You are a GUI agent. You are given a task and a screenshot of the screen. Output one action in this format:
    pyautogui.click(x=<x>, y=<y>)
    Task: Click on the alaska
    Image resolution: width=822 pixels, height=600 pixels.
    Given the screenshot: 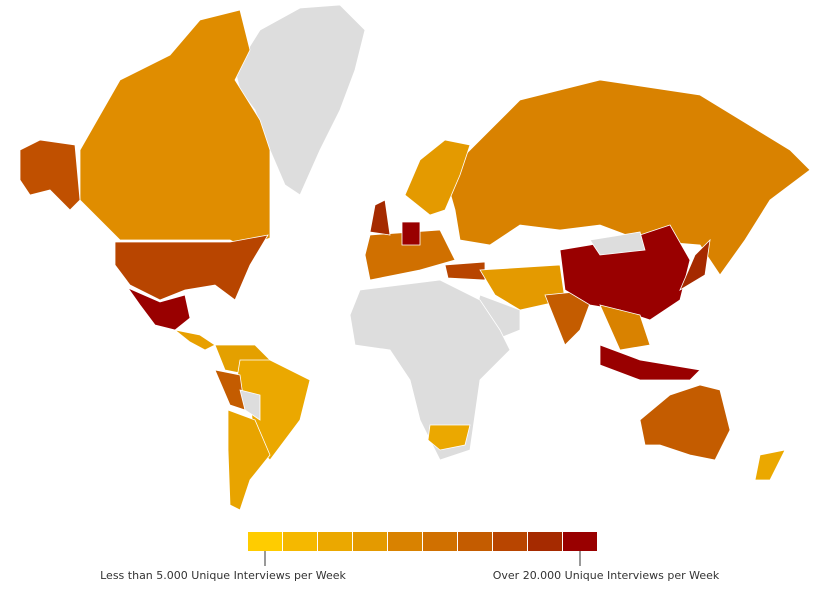 What is the action you would take?
    pyautogui.click(x=50, y=175)
    